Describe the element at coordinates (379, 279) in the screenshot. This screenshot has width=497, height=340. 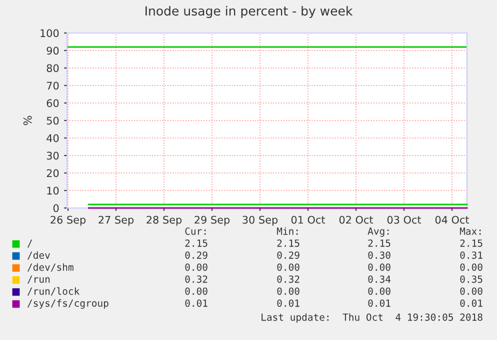
I see `text: 0.34` at that location.